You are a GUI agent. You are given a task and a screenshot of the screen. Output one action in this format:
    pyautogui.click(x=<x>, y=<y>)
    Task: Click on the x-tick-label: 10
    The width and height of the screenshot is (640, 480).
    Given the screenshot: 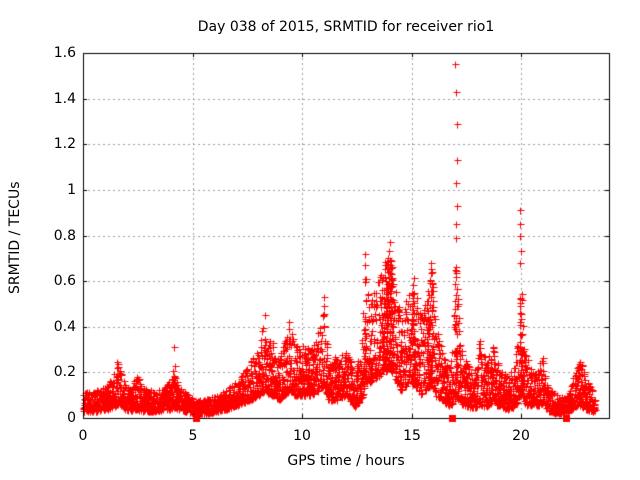 What is the action you would take?
    pyautogui.click(x=302, y=436)
    